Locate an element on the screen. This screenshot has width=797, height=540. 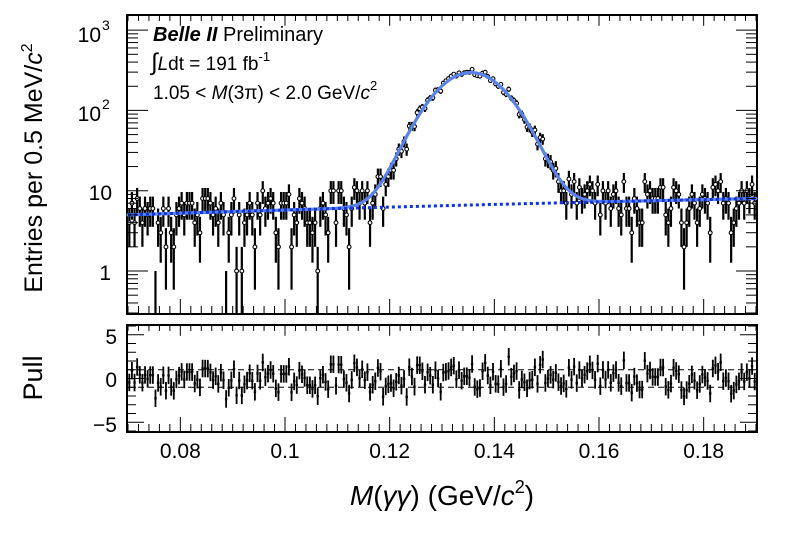
pull-y-axis-label: Pull is located at coordinates (33, 377).